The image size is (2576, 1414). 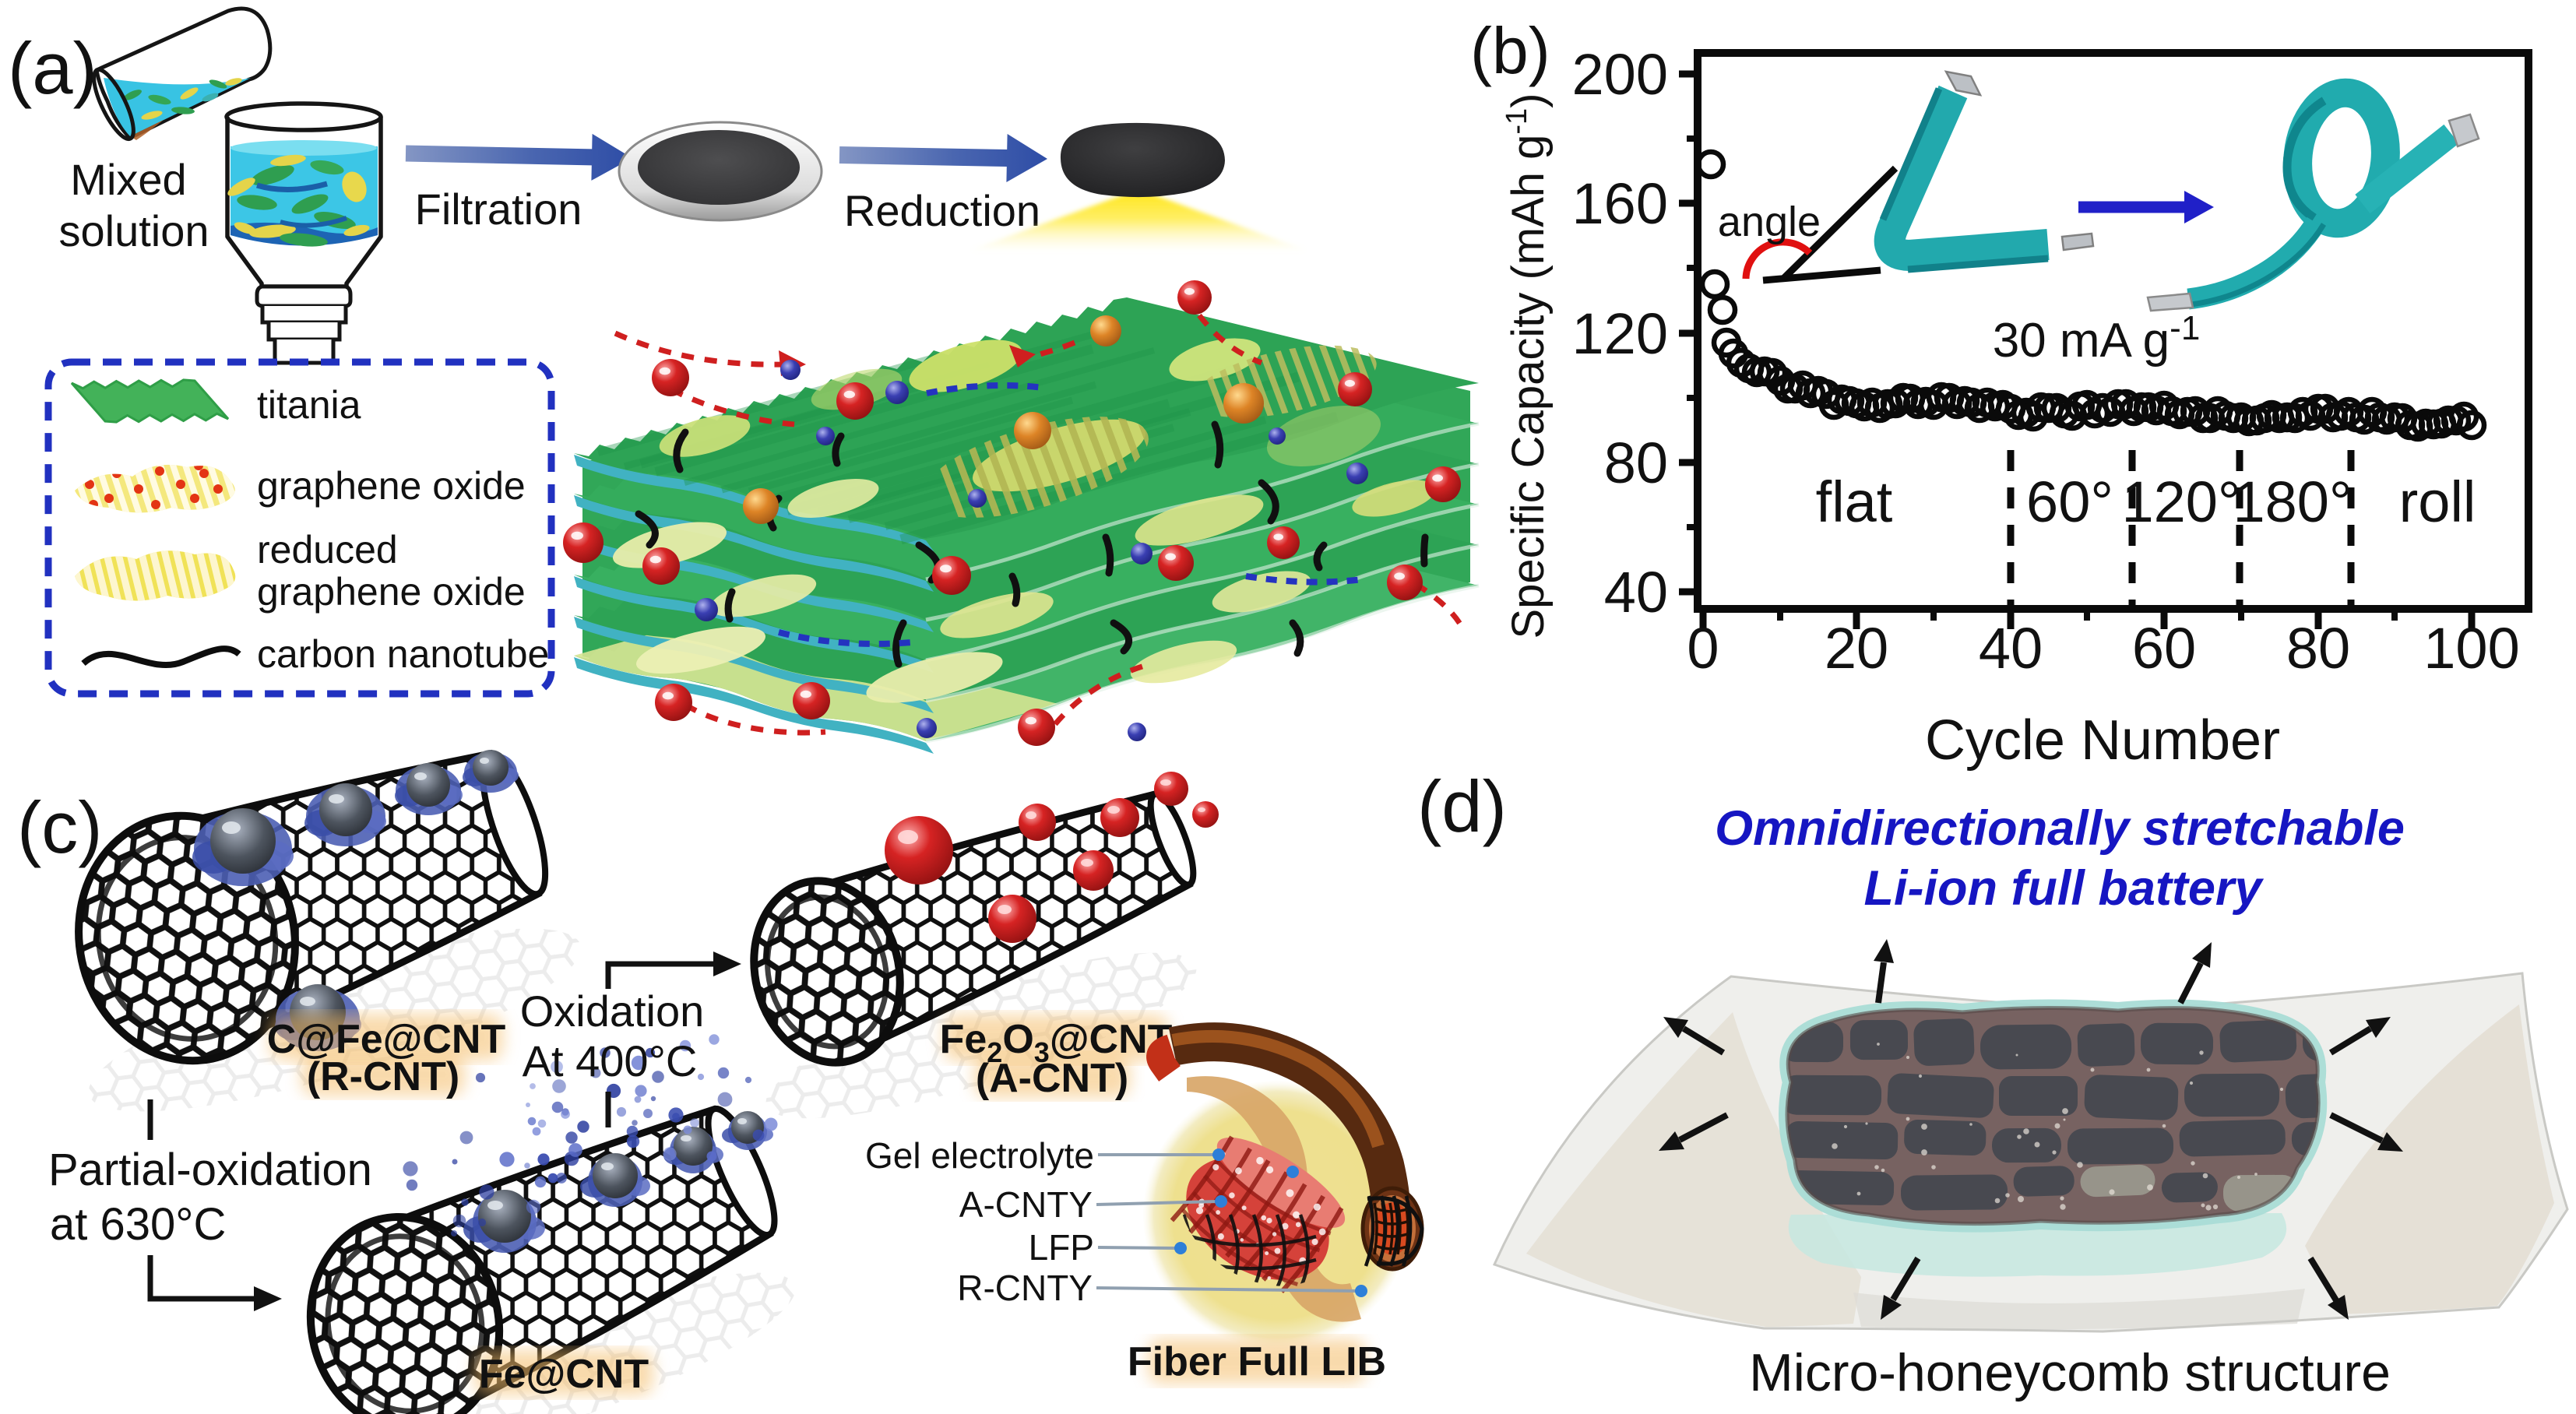 I want to click on svg-text: 30 mA g-1, so click(x=2097, y=338).